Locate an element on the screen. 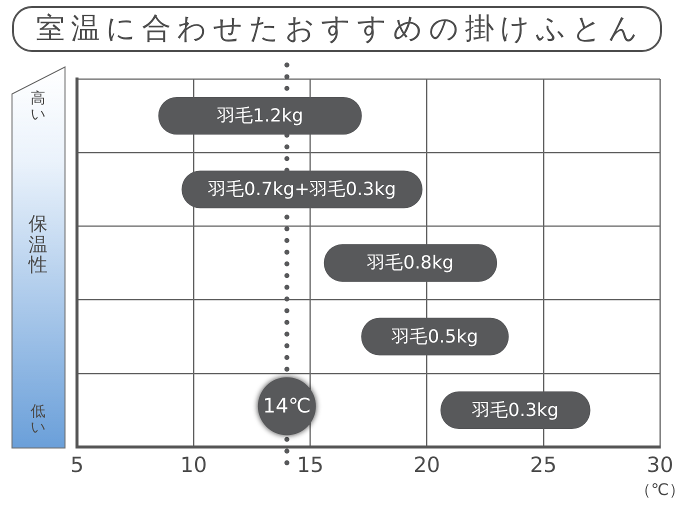 This screenshot has height=506, width=694. y-axis-title: 保温性 is located at coordinates (38, 244).